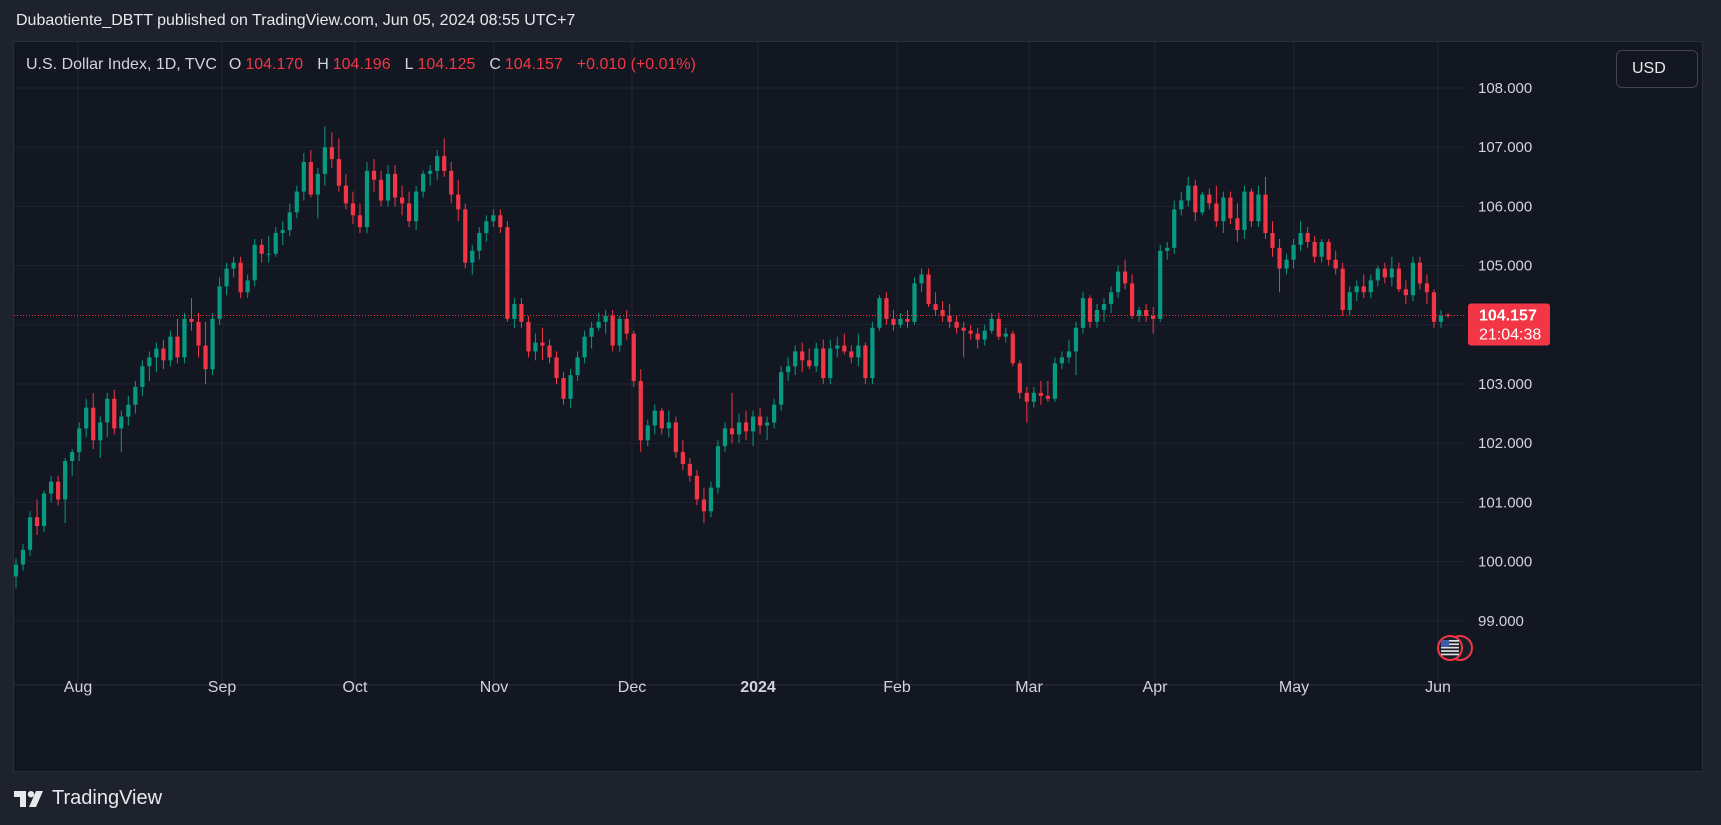 Image resolution: width=1721 pixels, height=825 pixels. Describe the element at coordinates (1509, 324) in the screenshot. I see `last-price-badge: 104.157 21:04:38` at that location.